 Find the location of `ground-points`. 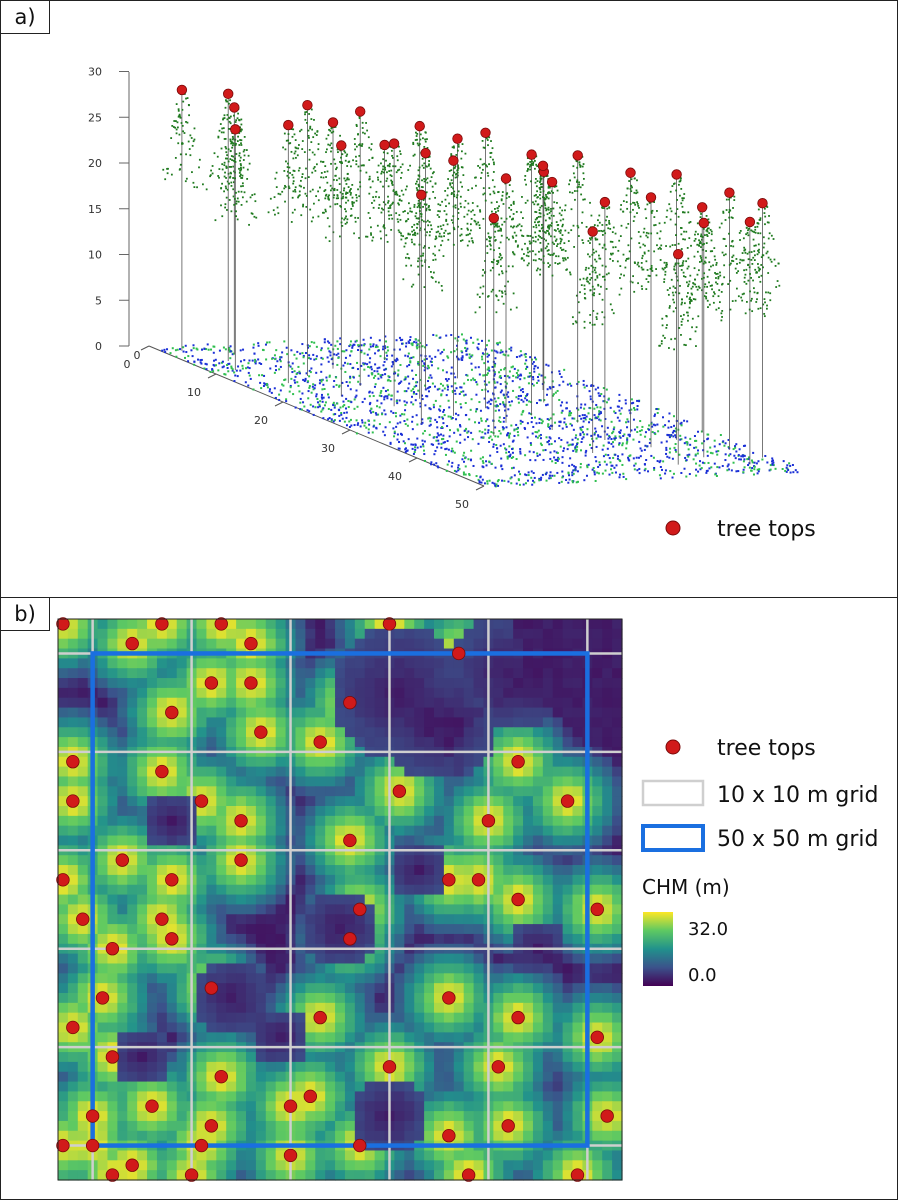

ground-points is located at coordinates (480, 410).